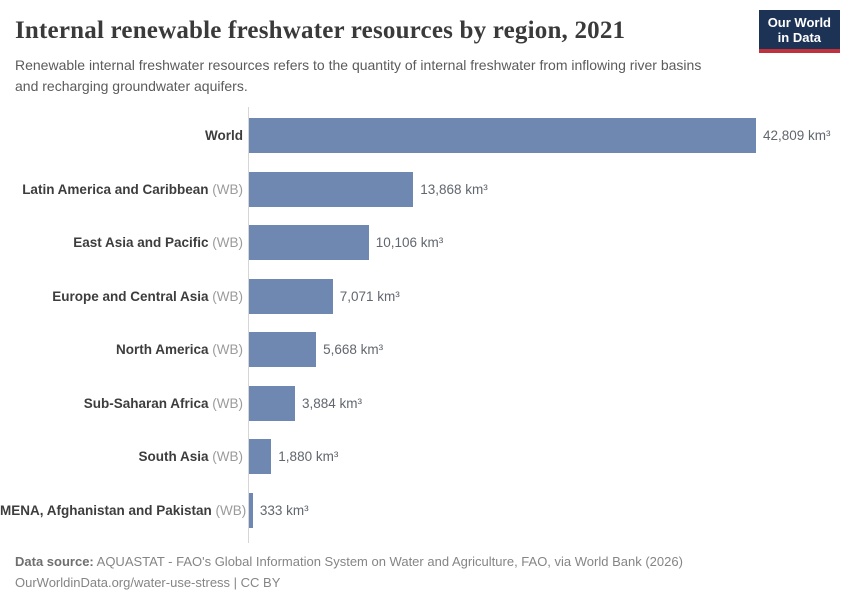 This screenshot has height=600, width=850. I want to click on bar-row: East Asia and Pacific (WB) 10,106 km³, so click(425, 243).